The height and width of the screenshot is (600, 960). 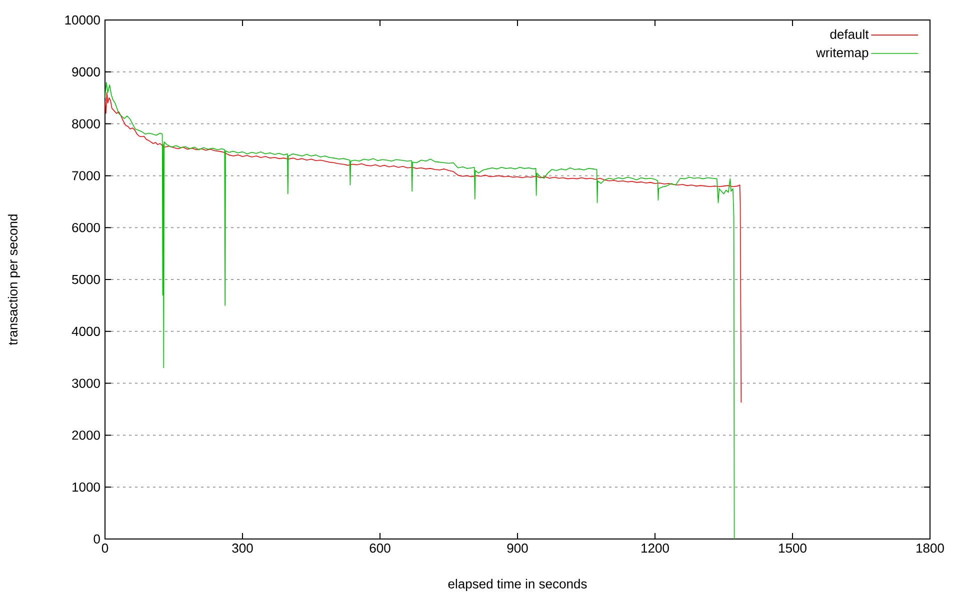 I want to click on y-tick-label: 10000, so click(x=82, y=20).